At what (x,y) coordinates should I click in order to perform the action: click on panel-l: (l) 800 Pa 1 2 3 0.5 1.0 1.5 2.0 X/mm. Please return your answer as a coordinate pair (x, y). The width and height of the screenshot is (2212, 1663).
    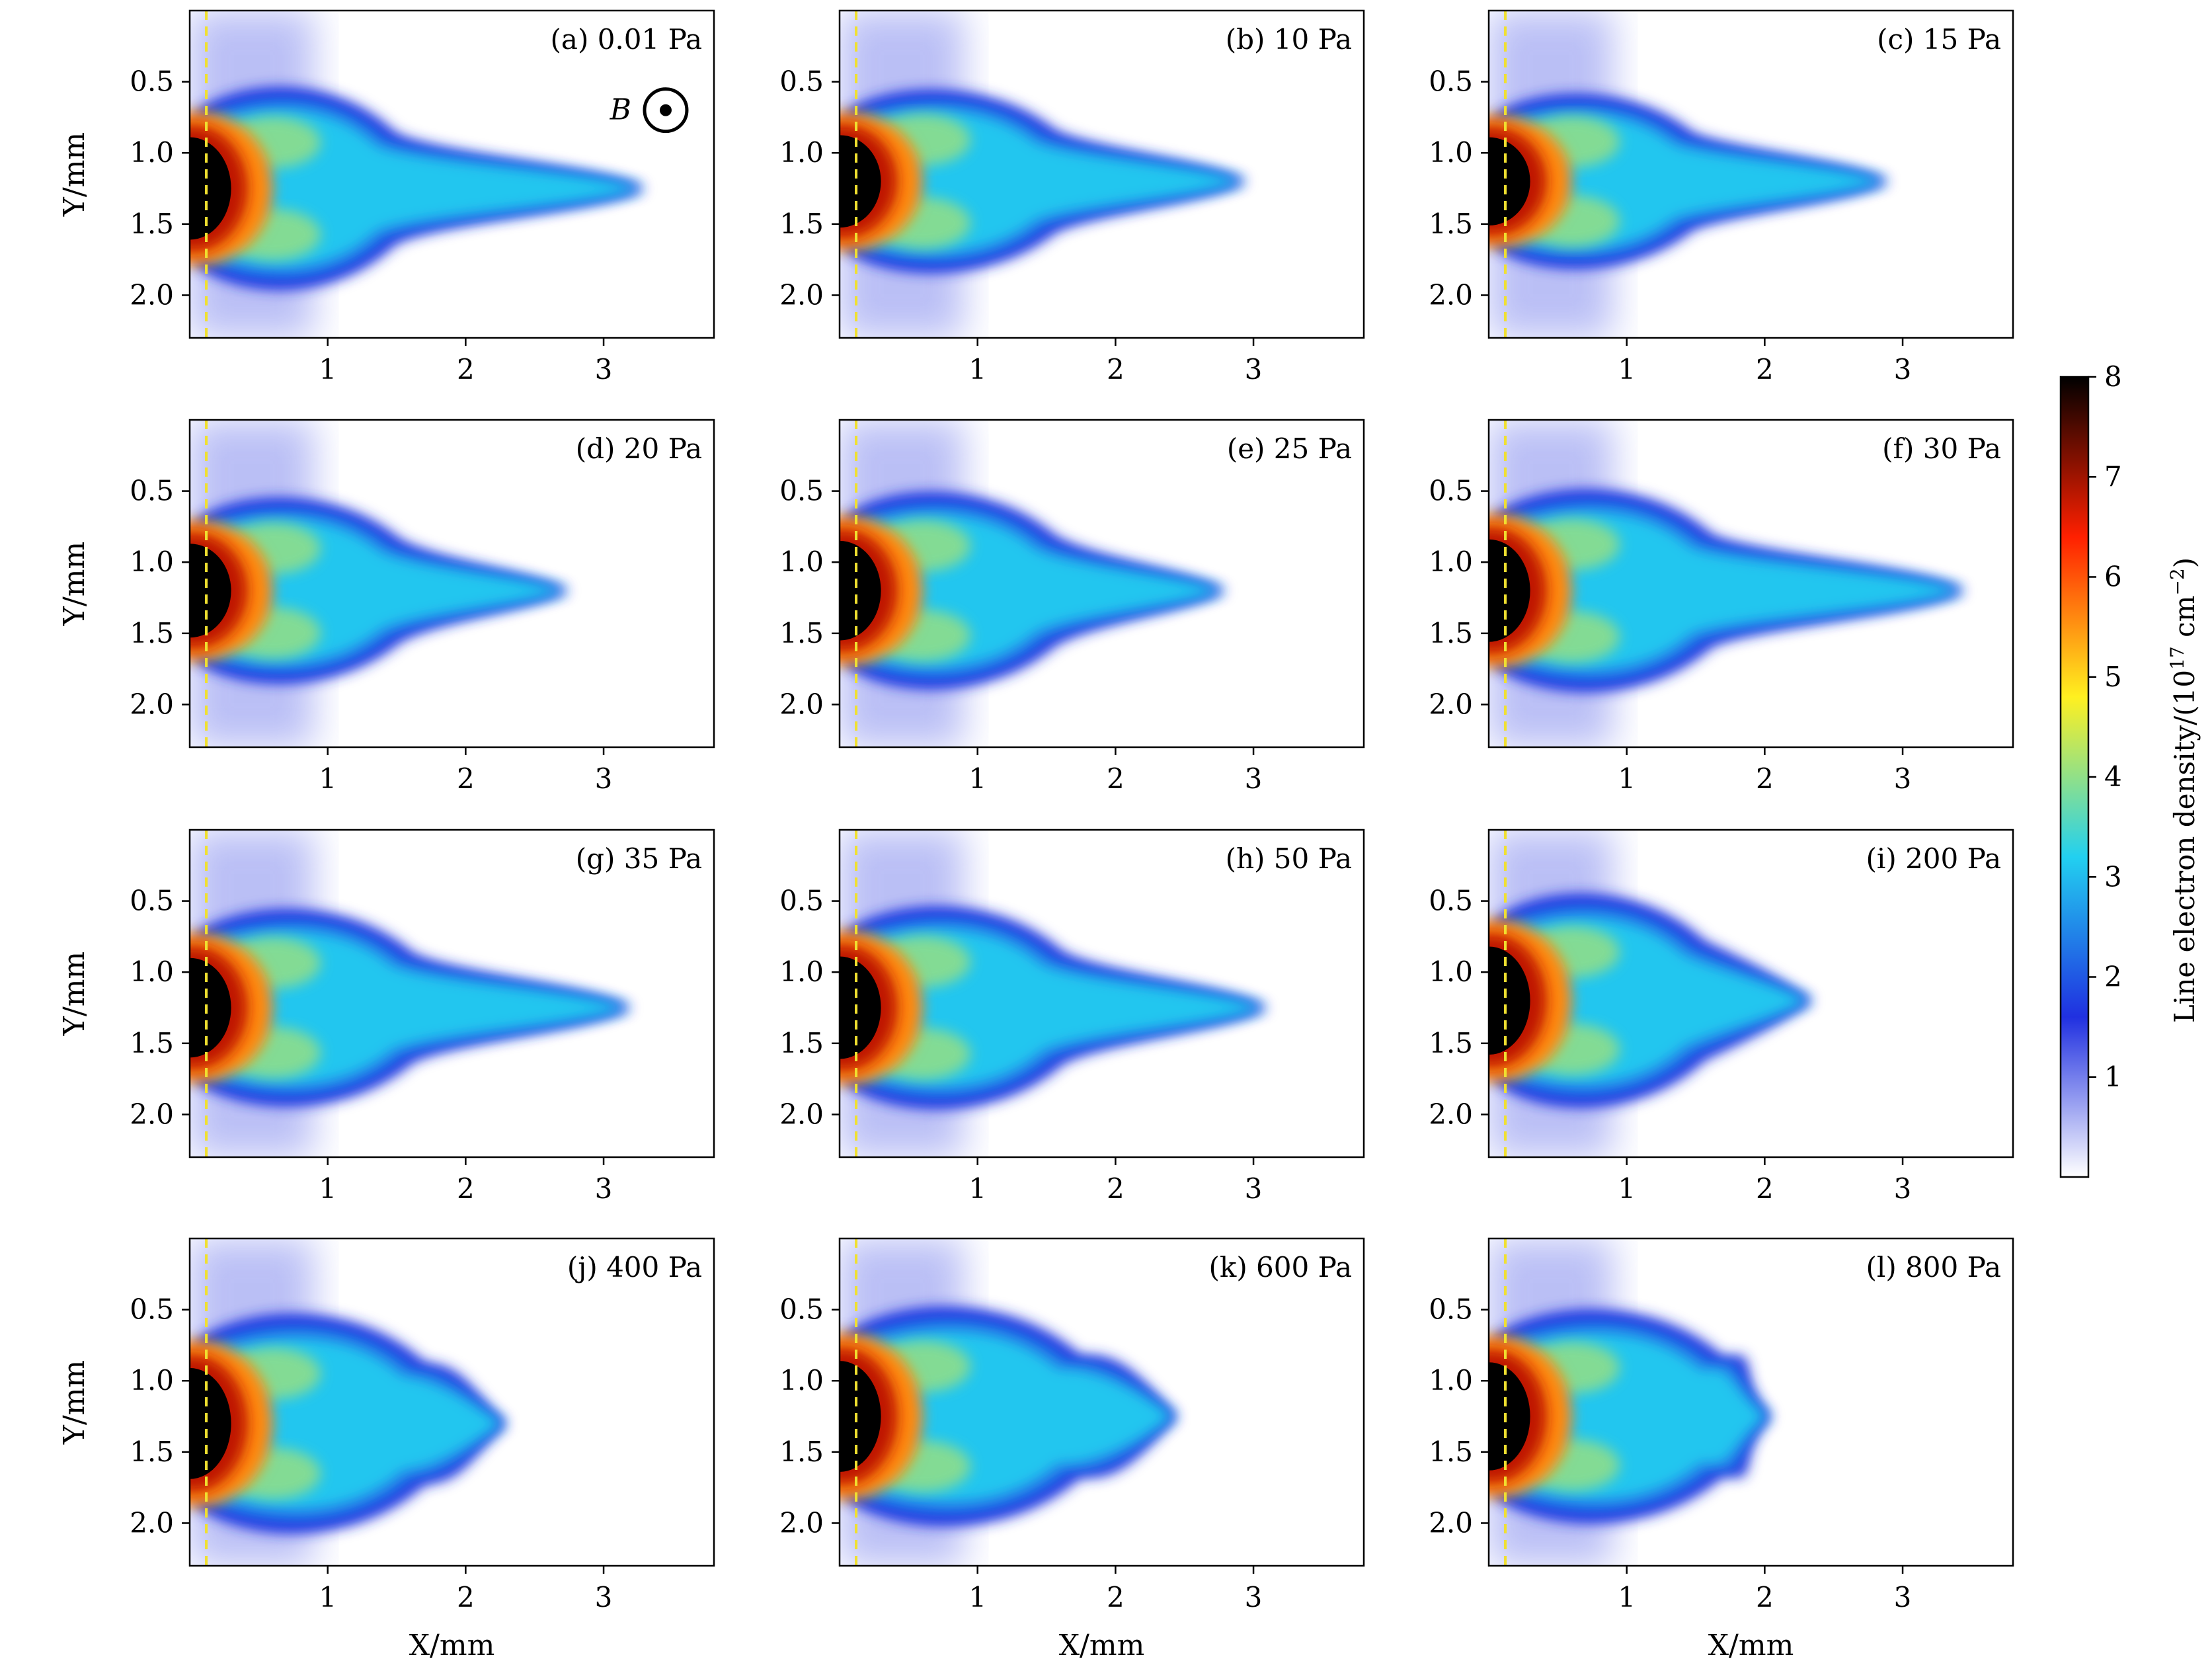
    Looking at the image, I should click on (1721, 1450).